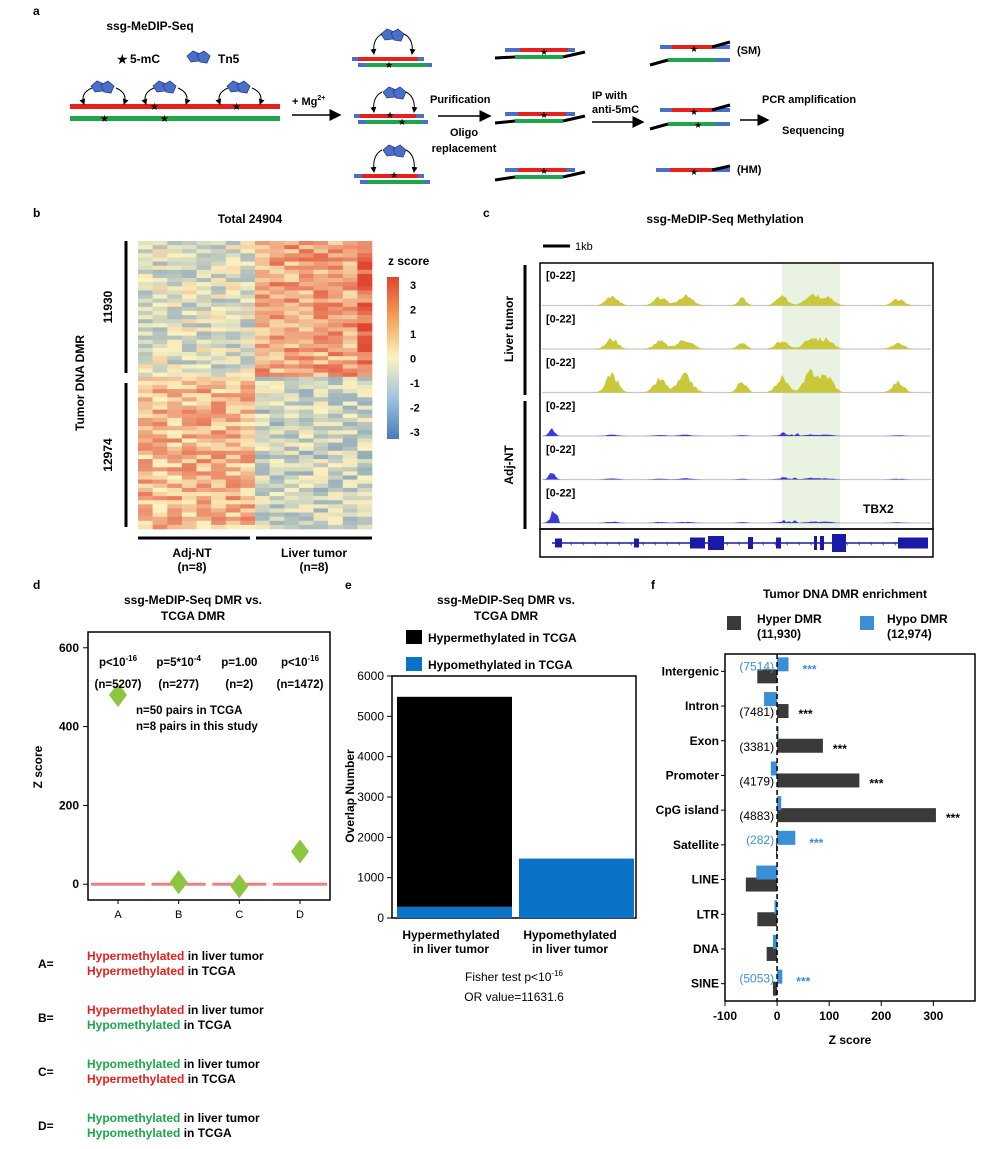 The height and width of the screenshot is (1149, 990). Describe the element at coordinates (756, 781) in the screenshot. I see `f-count-hyper: (4179)` at that location.